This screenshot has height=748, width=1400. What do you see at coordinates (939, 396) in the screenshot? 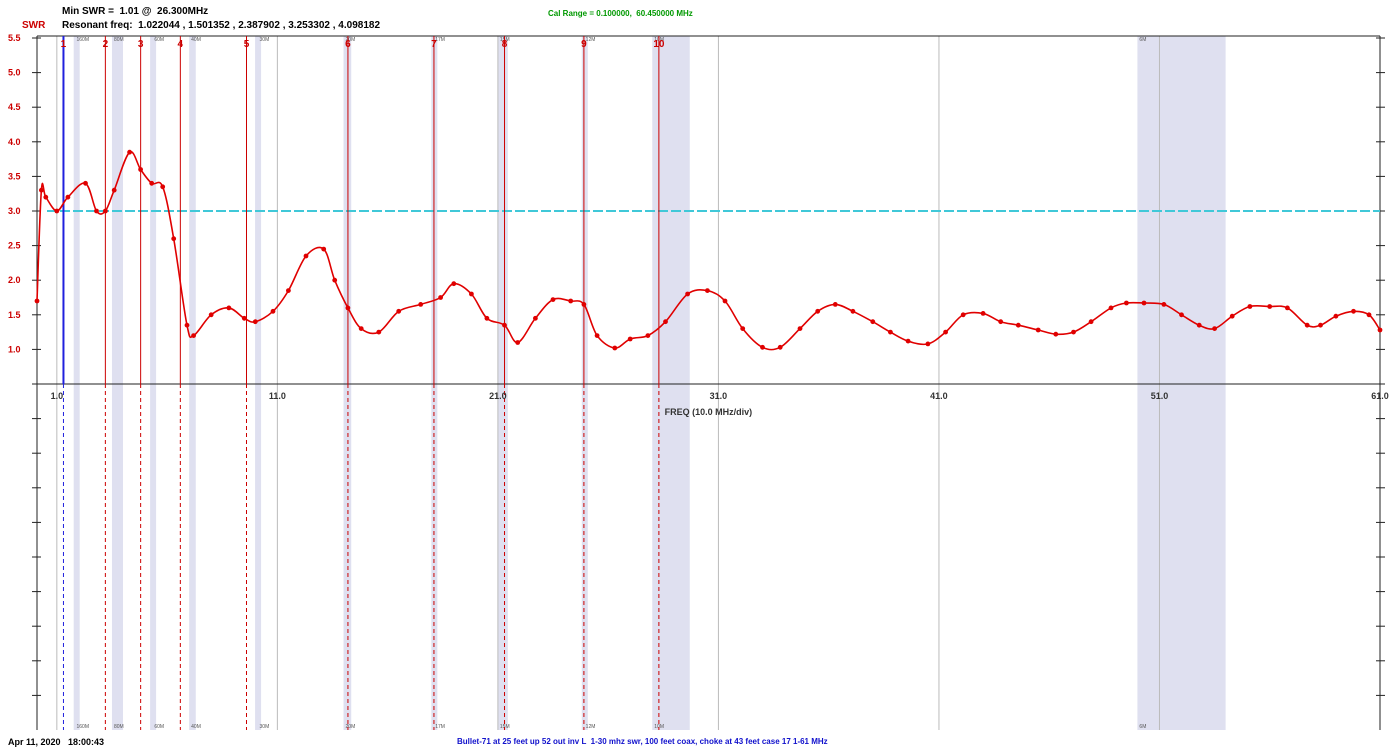
I see `x-tick-label: 41.0` at bounding box center [939, 396].